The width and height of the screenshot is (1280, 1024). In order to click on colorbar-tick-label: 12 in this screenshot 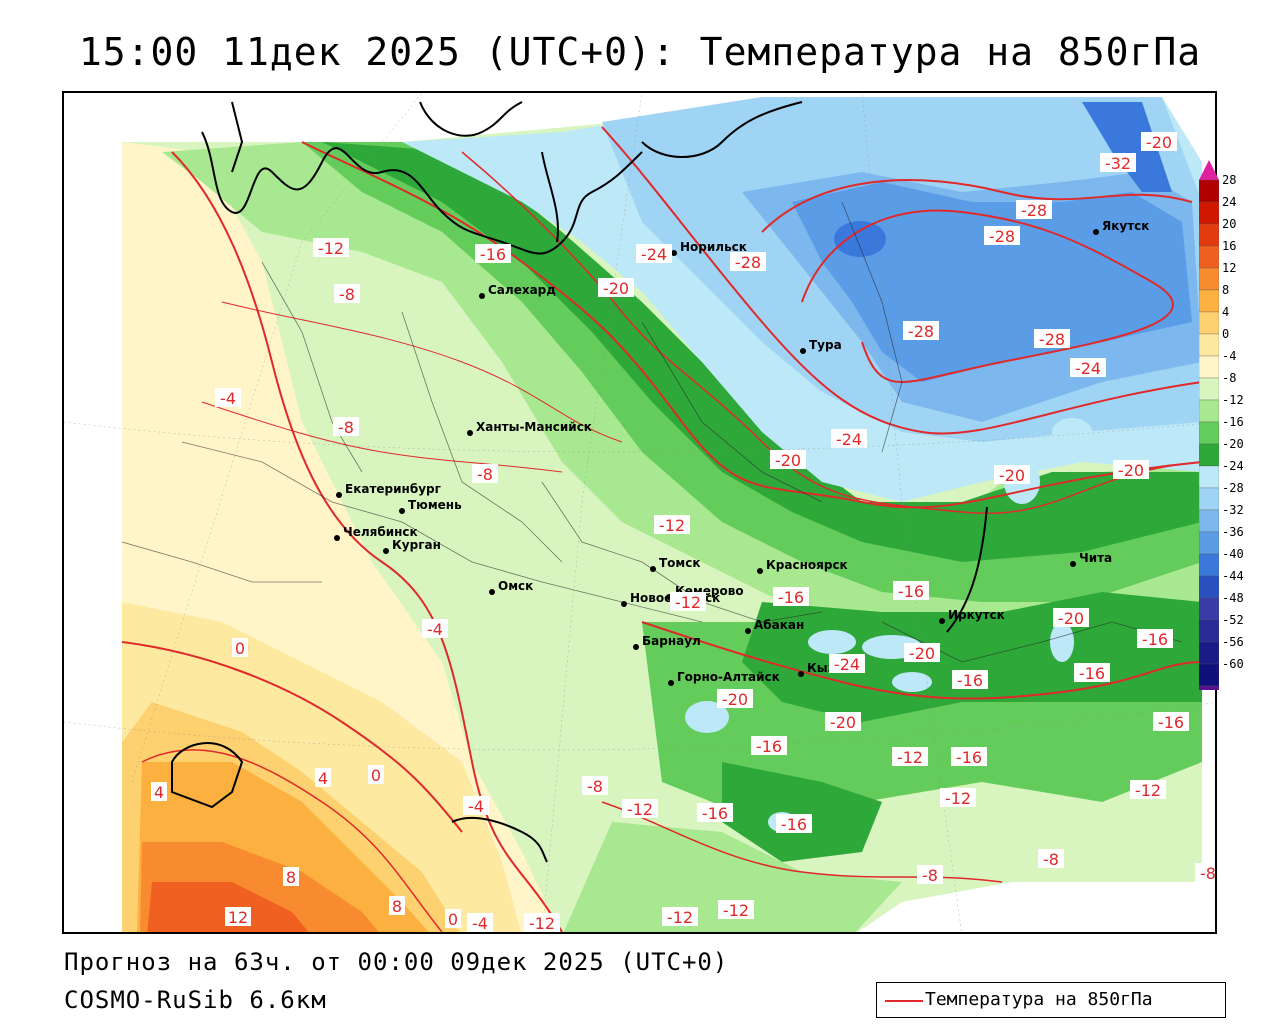, I will do `click(1229, 268)`.